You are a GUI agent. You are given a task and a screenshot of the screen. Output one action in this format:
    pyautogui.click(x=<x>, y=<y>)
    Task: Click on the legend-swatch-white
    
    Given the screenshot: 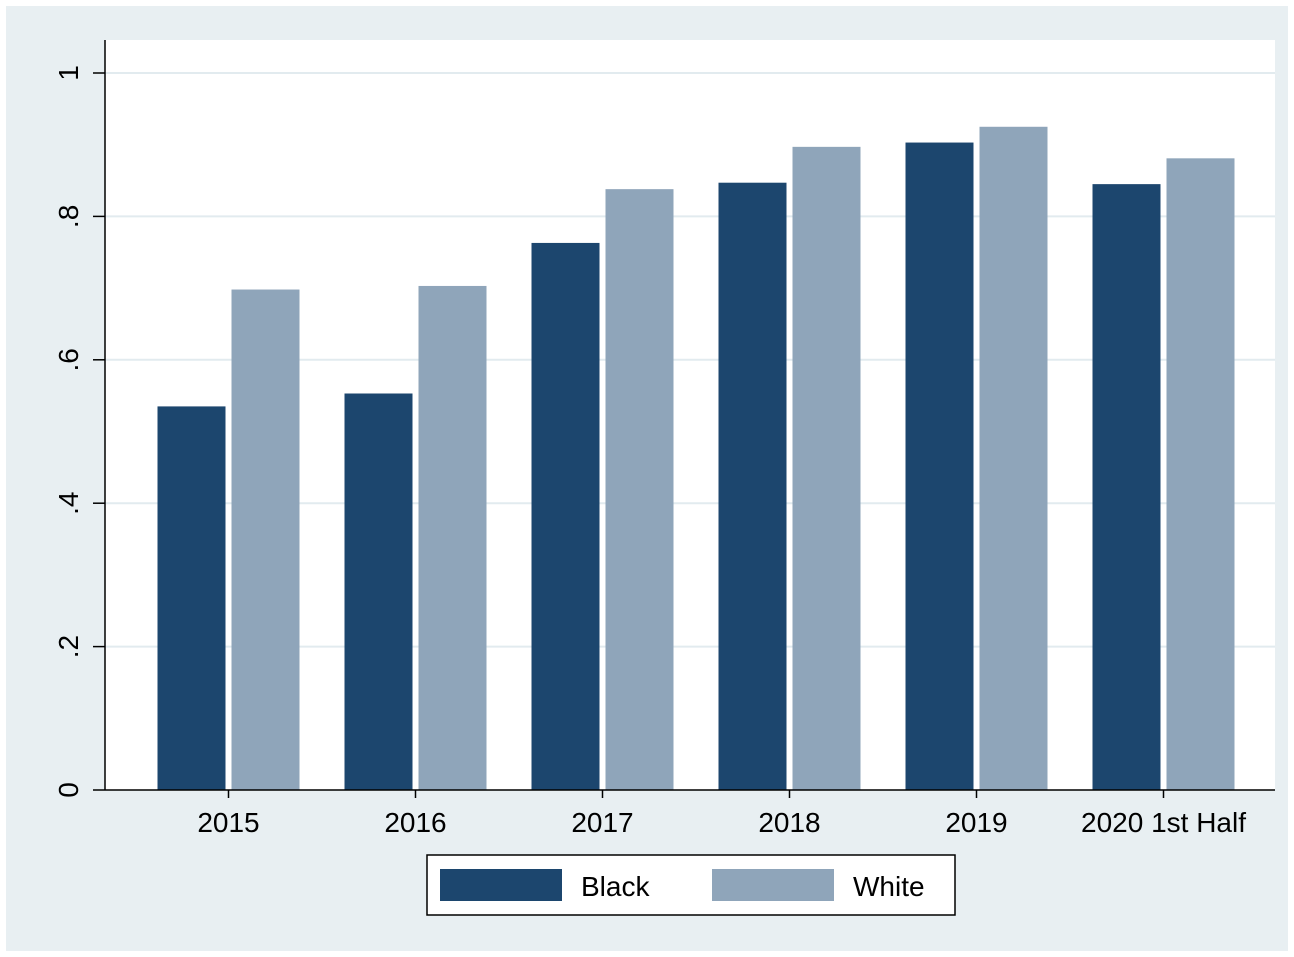 What is the action you would take?
    pyautogui.click(x=773, y=885)
    